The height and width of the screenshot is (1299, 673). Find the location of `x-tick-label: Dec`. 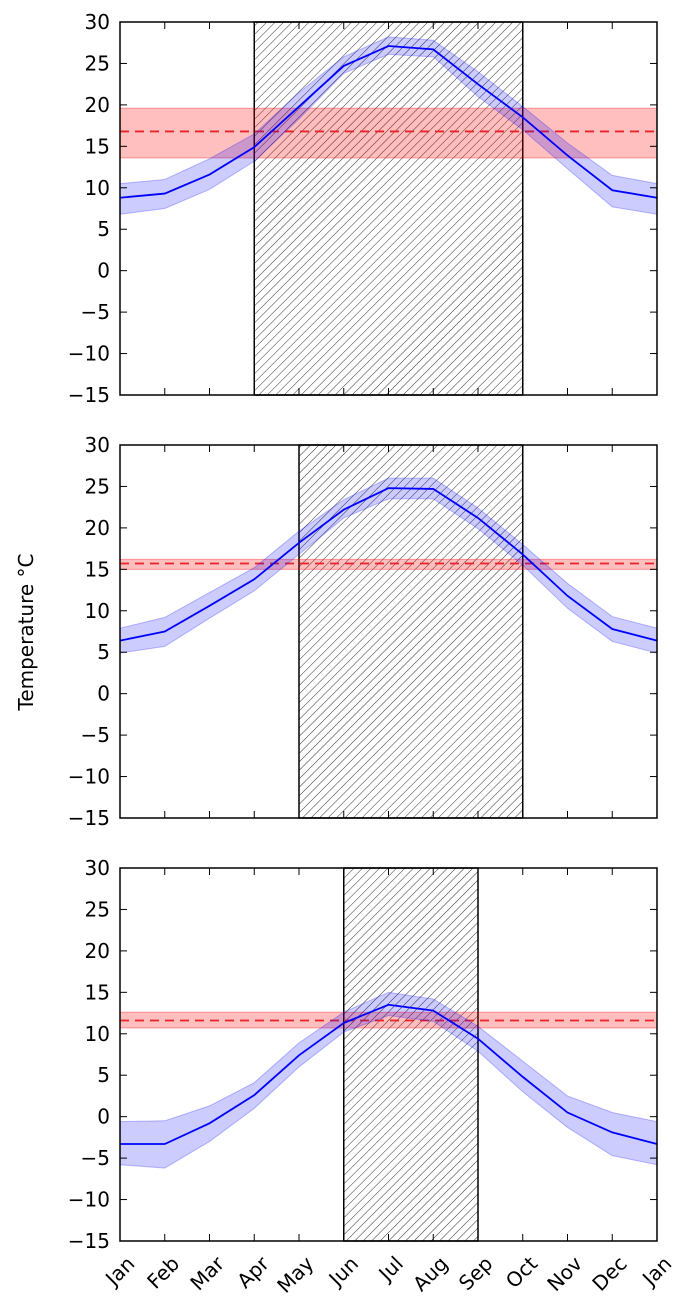

x-tick-label: Dec is located at coordinates (609, 1273).